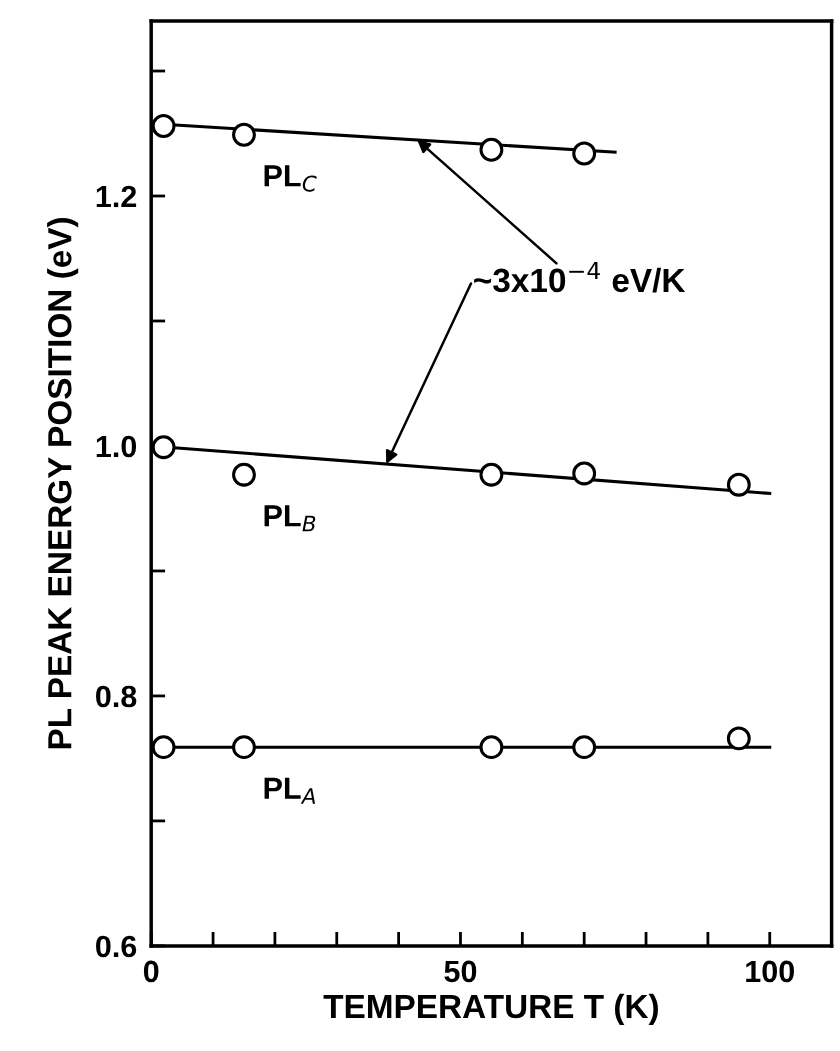  Describe the element at coordinates (116, 946) in the screenshot. I see `y-tick-label: 0.6` at that location.